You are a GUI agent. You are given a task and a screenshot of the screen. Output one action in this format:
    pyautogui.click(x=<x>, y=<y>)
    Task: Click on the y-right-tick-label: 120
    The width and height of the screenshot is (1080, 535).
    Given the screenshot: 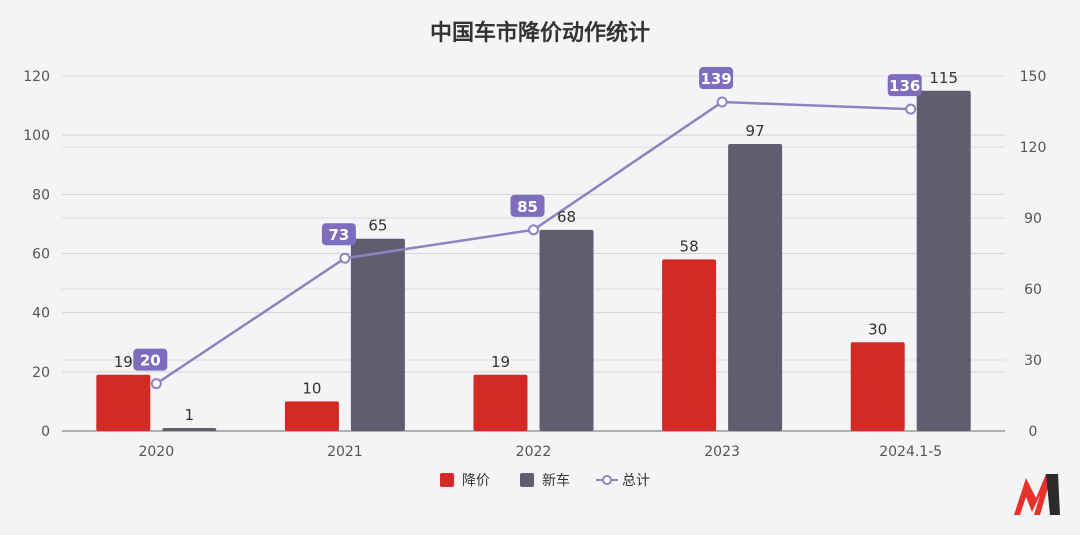 What is the action you would take?
    pyautogui.click(x=1033, y=148)
    